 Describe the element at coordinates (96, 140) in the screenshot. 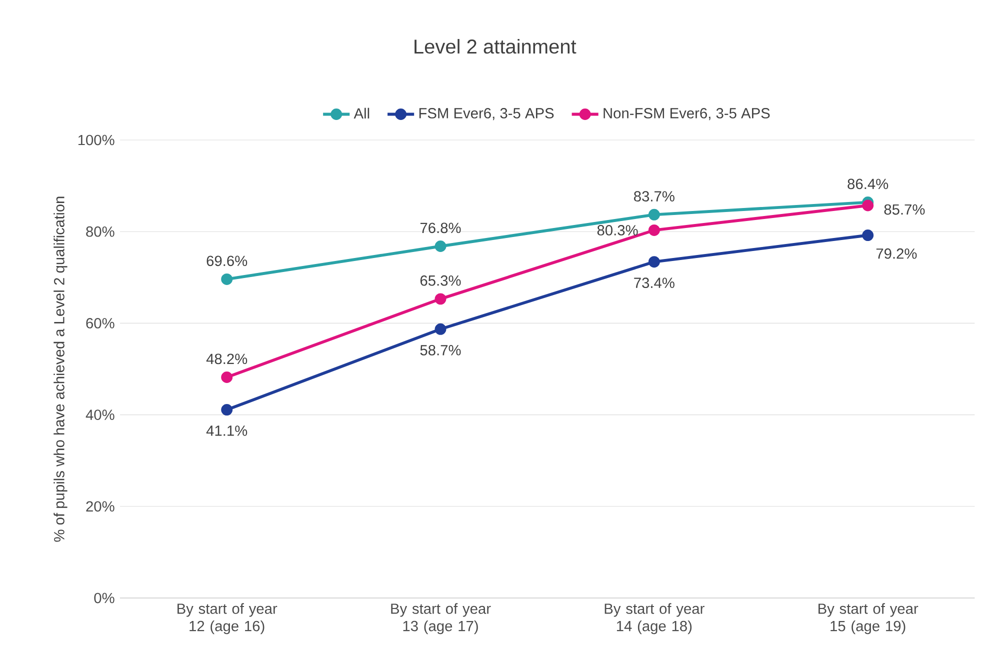

I see `y-tick-label: 100%` at that location.